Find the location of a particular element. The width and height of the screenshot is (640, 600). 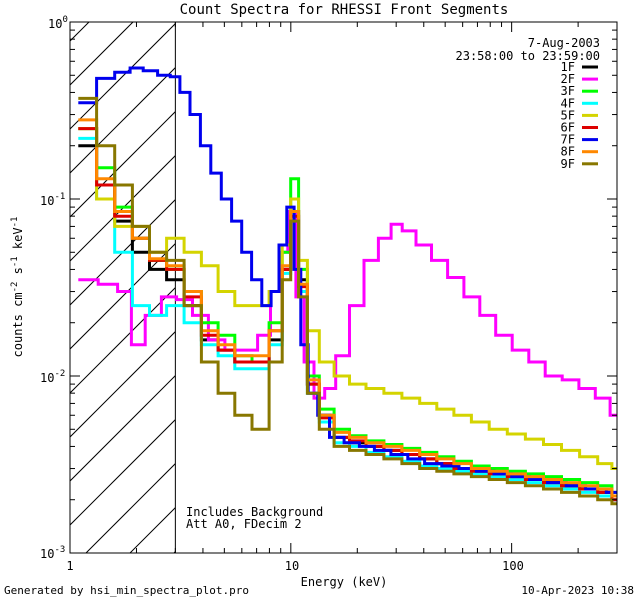

legend-label-6F: 6F is located at coordinates (568, 128).